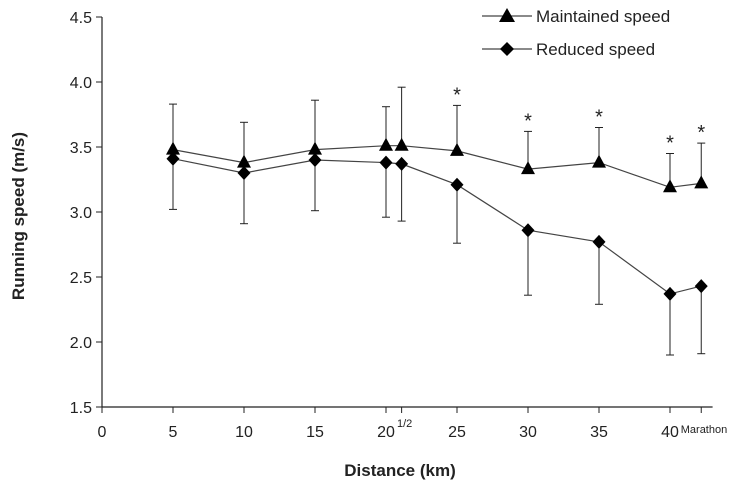  What do you see at coordinates (603, 16) in the screenshot?
I see `legend-label-maintained: Maintained speed` at bounding box center [603, 16].